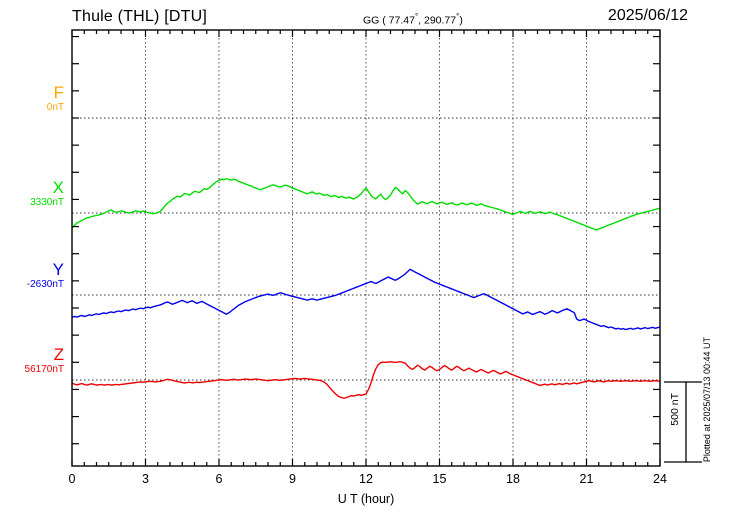 Image resolution: width=730 pixels, height=520 pixels. What do you see at coordinates (416, 16) in the screenshot?
I see `degree-symbol-lat: °` at bounding box center [416, 16].